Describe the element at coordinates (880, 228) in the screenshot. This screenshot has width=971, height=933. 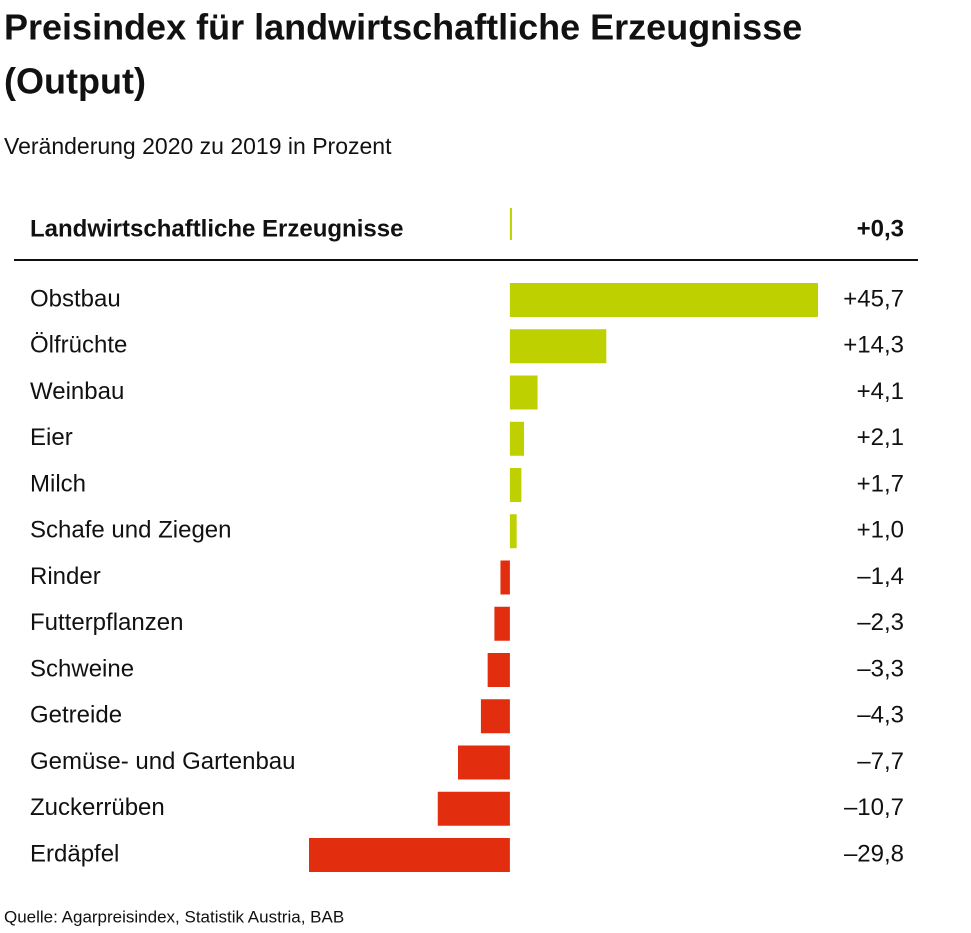
I see `total-value-label: +0,3` at that location.